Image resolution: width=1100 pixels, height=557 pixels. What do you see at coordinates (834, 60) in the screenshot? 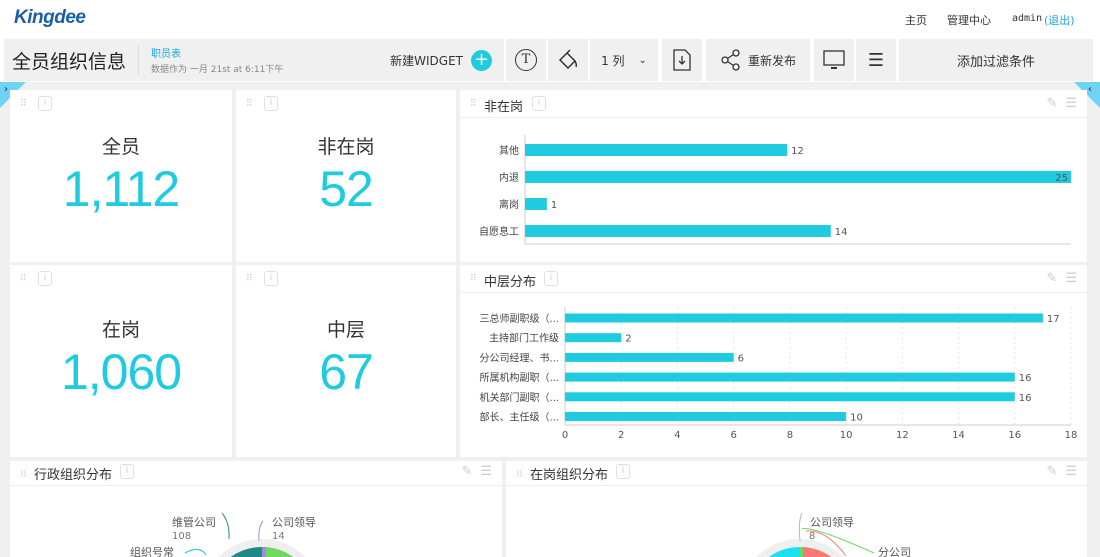
I see `display-button` at bounding box center [834, 60].